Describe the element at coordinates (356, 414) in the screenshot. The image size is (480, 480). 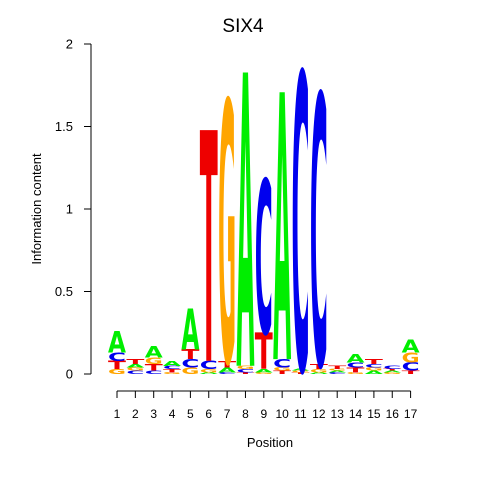
I see `x-tick-label: 14` at that location.